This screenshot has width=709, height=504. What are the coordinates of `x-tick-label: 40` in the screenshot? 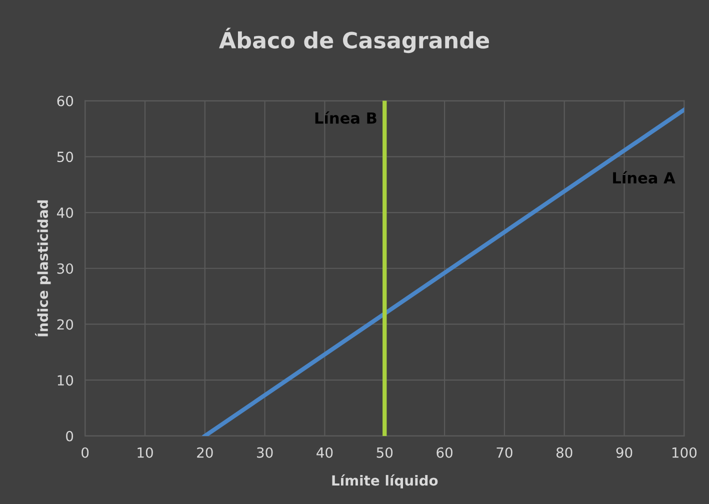 It's located at (324, 452).